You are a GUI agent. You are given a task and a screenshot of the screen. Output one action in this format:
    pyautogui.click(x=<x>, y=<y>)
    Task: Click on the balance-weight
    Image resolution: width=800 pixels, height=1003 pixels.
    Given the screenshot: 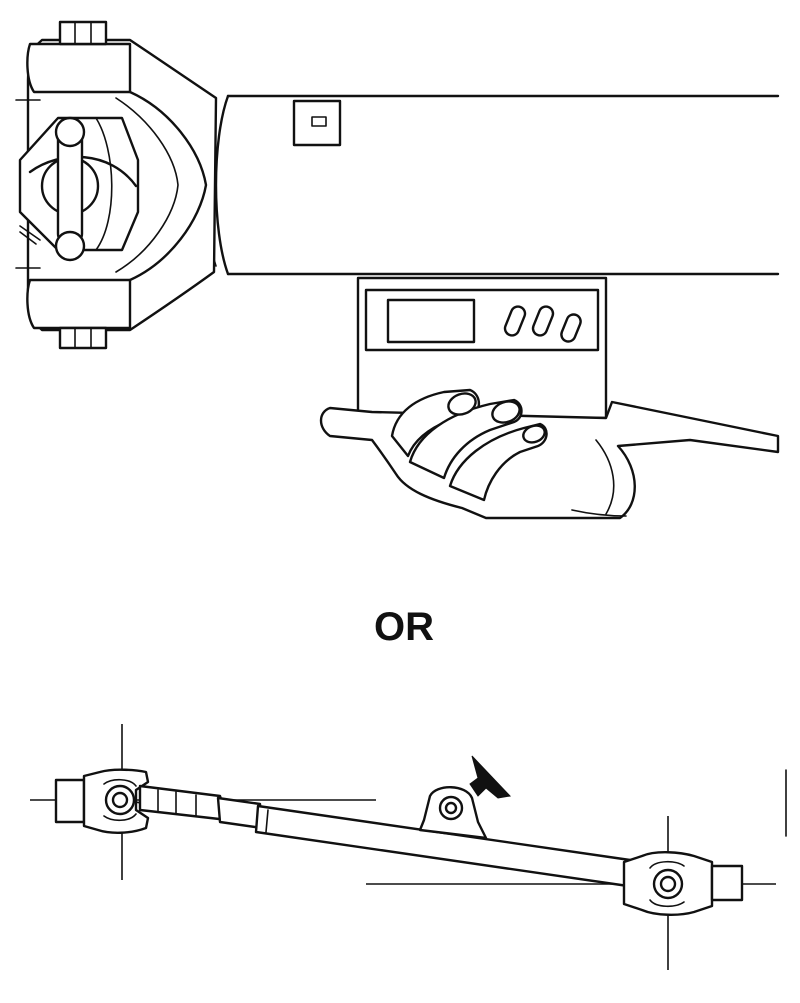 What is the action you would take?
    pyautogui.click(x=317, y=123)
    